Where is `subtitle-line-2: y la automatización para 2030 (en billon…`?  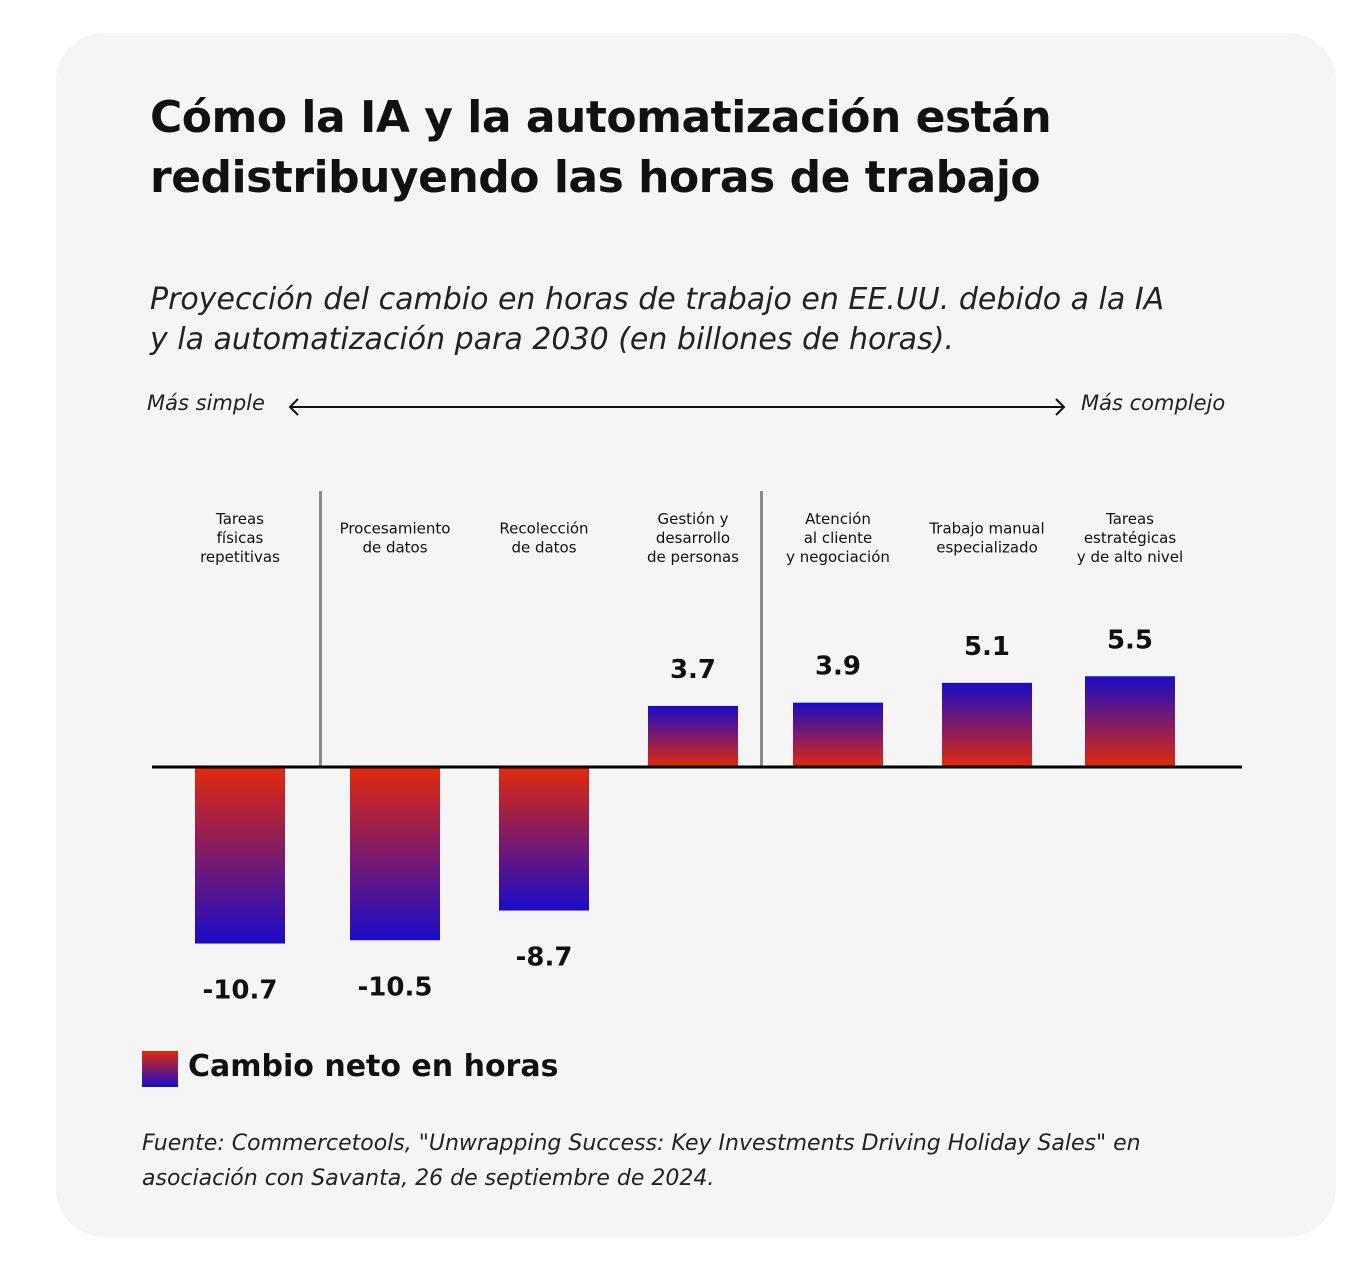
subtitle-line-2: y la automatización para 2030 (en billon… is located at coordinates (552, 339).